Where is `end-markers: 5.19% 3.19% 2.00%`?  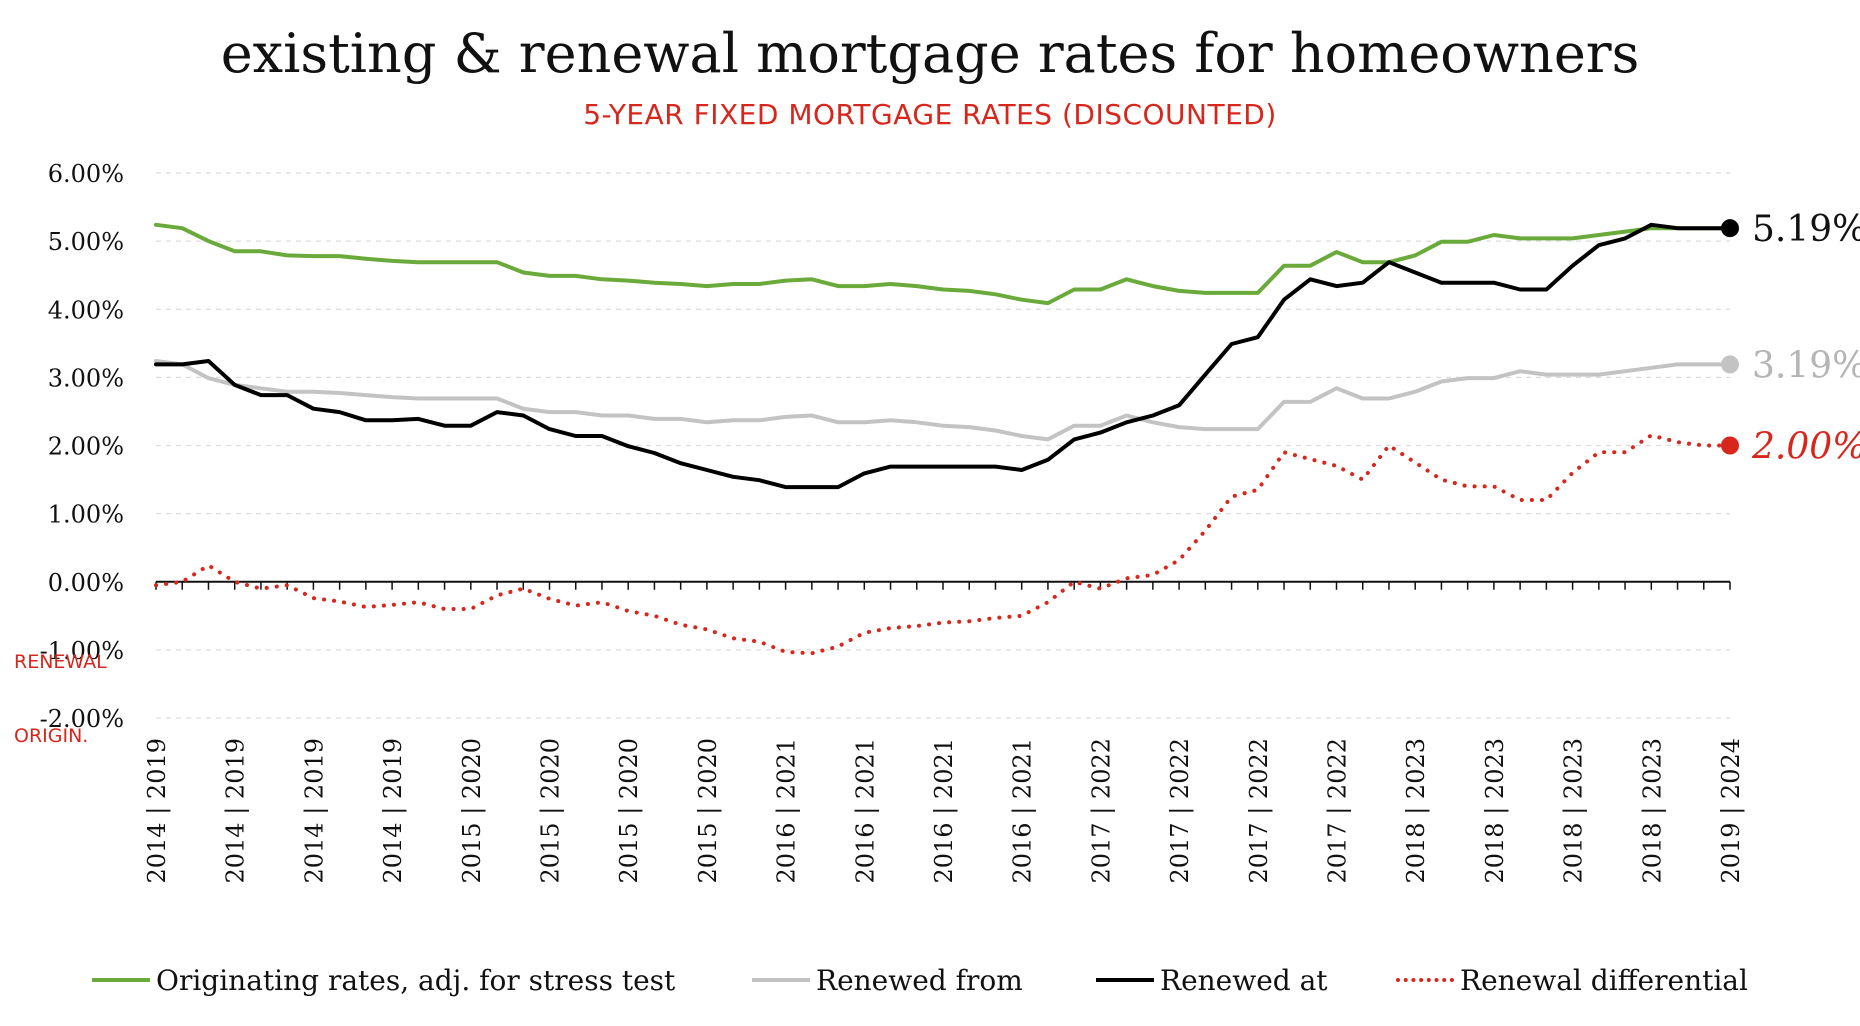
end-markers: 5.19% 3.19% 2.00% is located at coordinates (1790, 338).